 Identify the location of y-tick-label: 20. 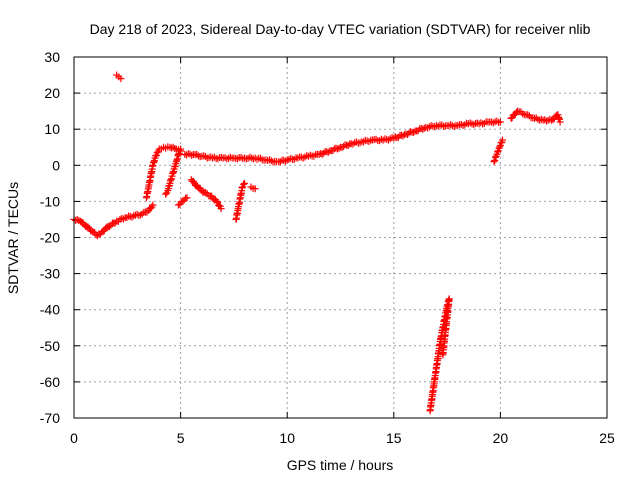
(52, 93).